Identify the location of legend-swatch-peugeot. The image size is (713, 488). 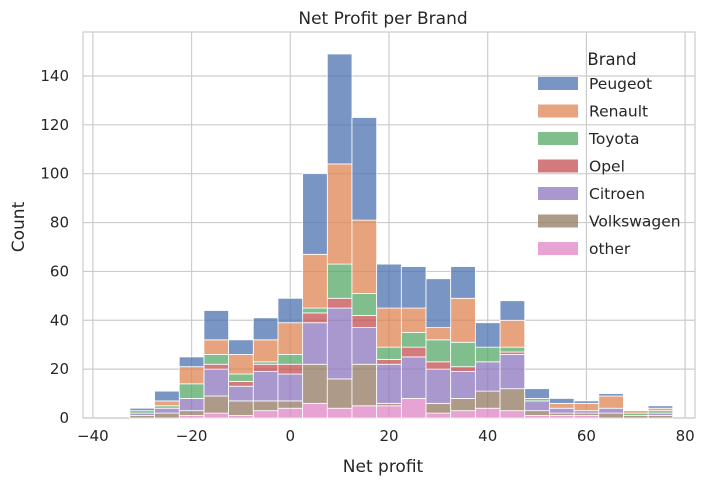
(558, 83).